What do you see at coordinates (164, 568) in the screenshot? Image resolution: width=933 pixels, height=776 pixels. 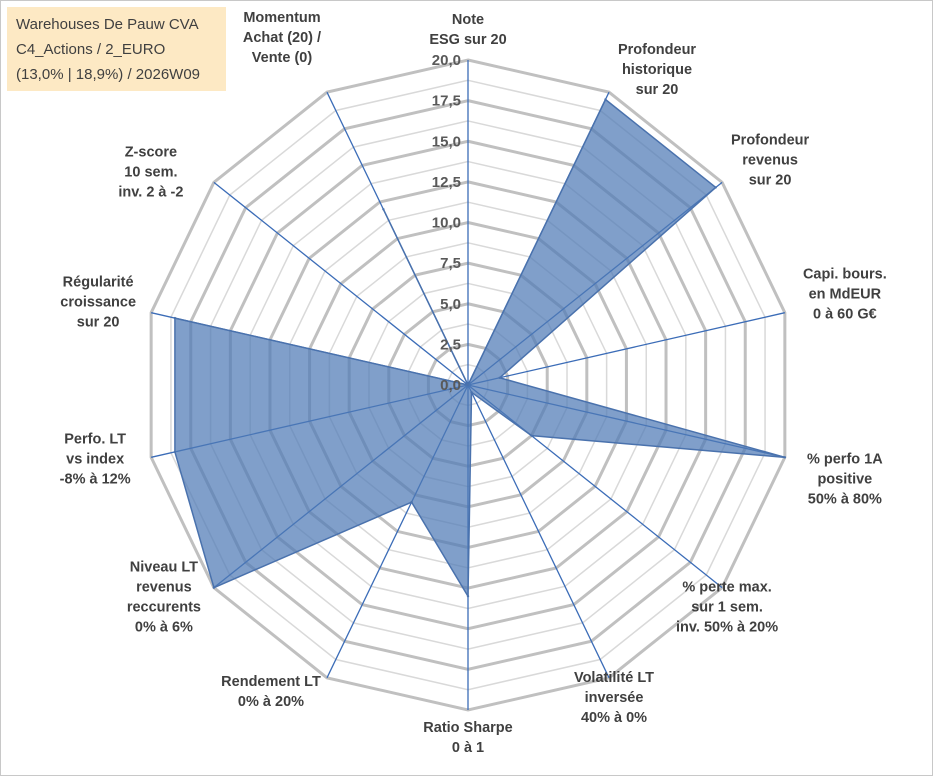 I see `axis-label: Niveau LT` at bounding box center [164, 568].